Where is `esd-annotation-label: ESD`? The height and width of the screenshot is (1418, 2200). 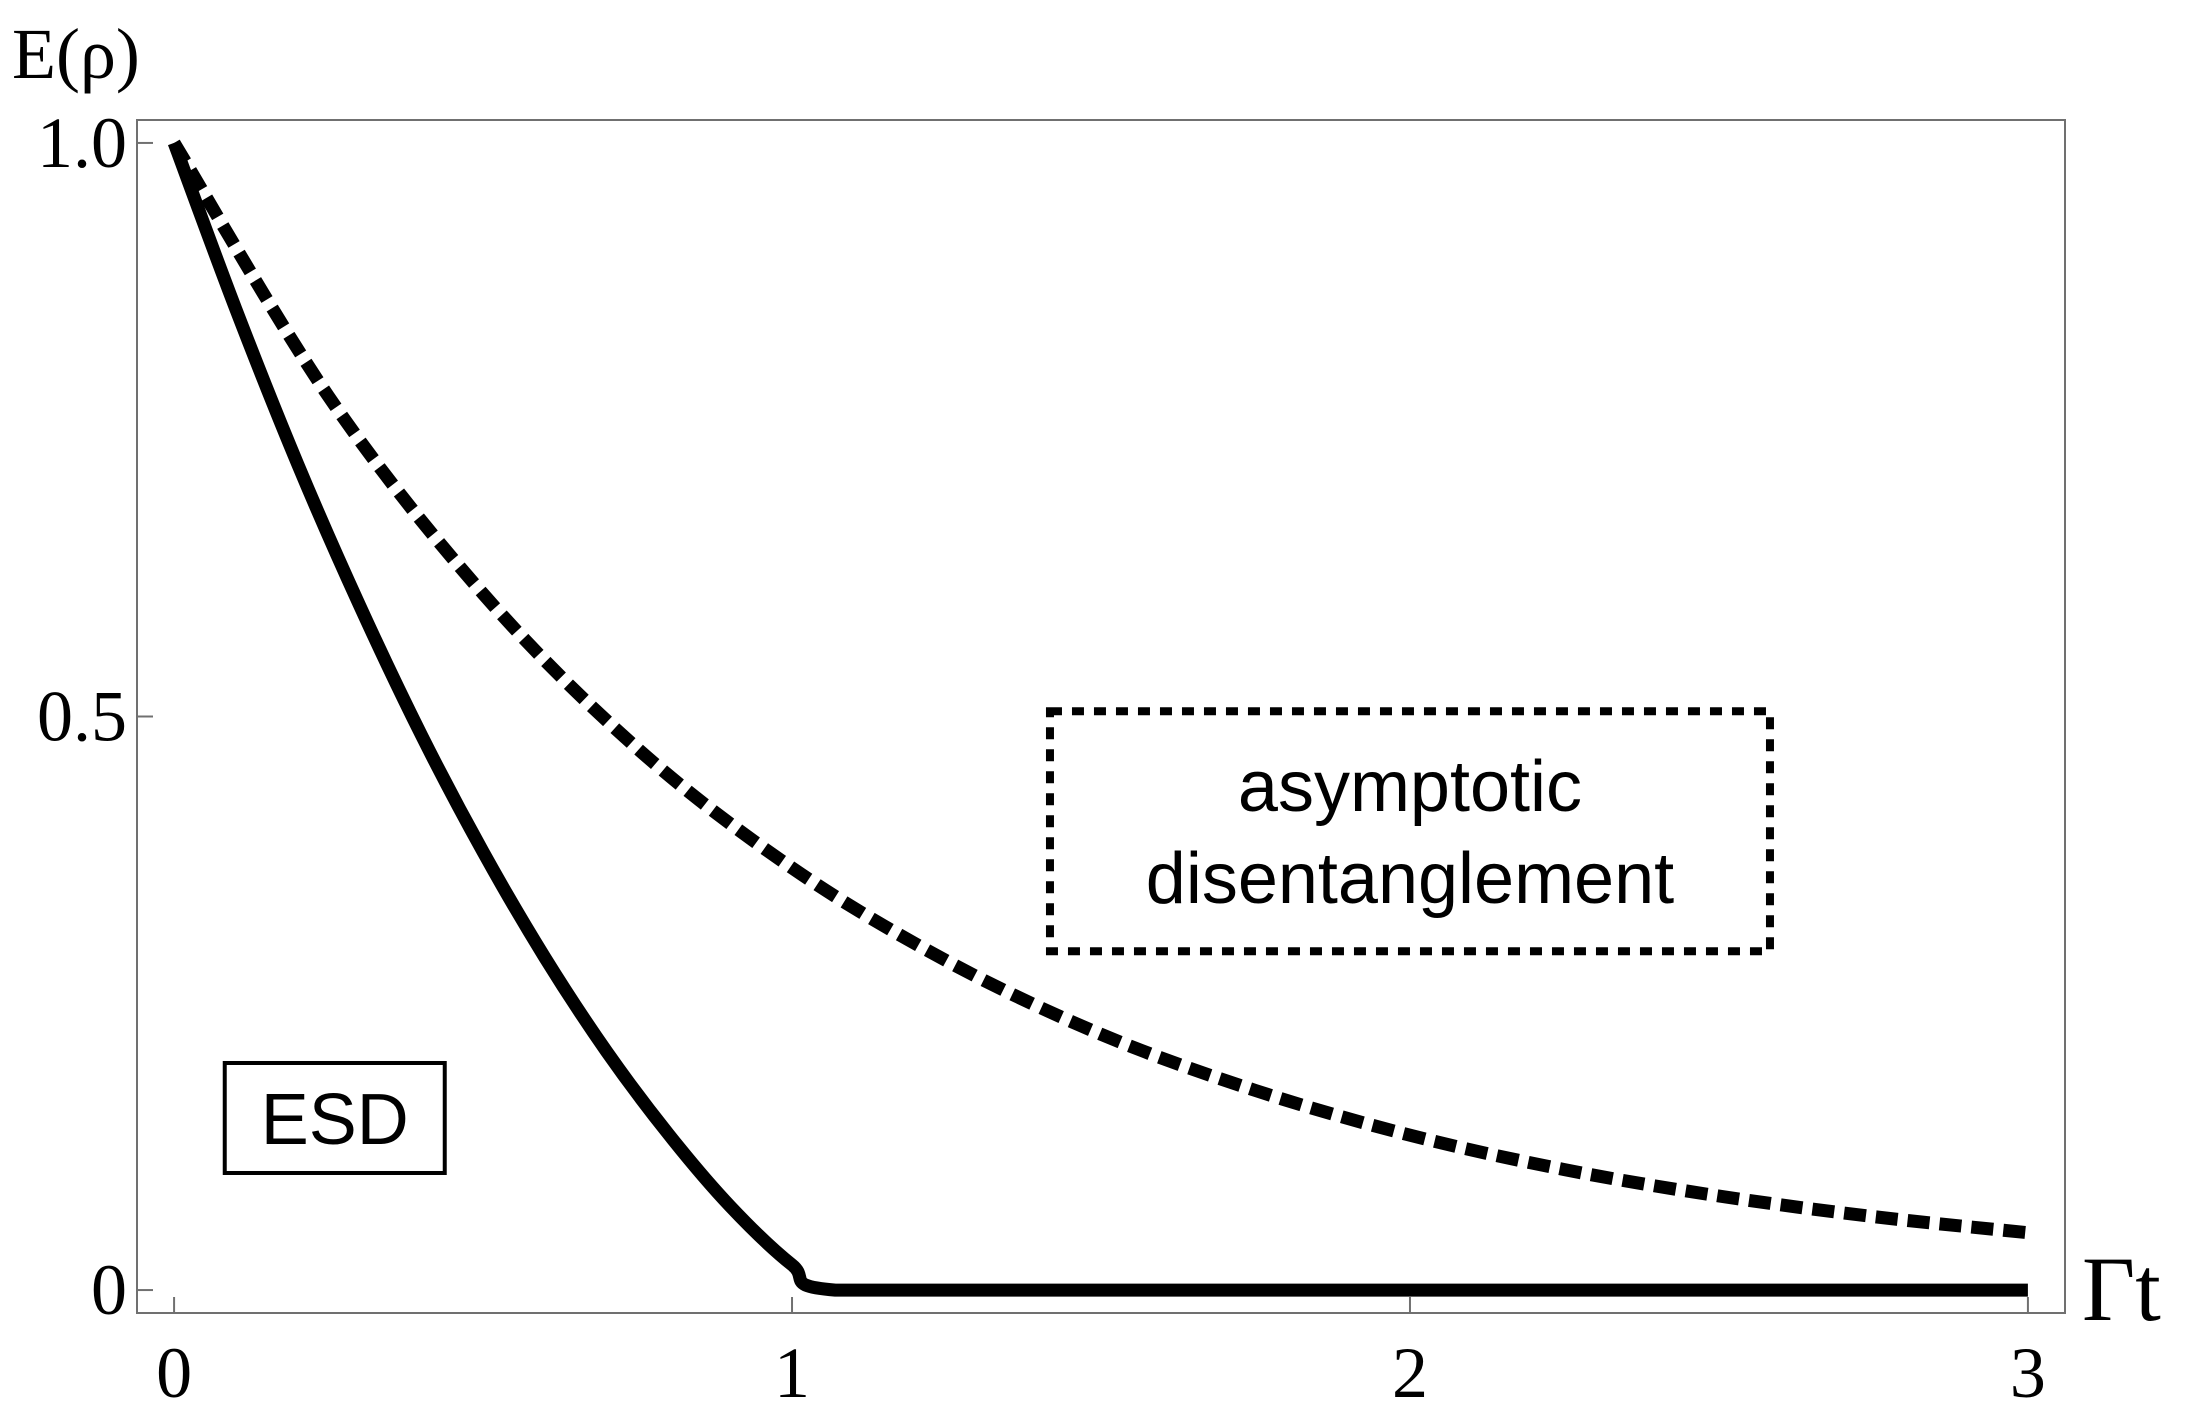
esd-annotation-label: ESD is located at coordinates (335, 1120).